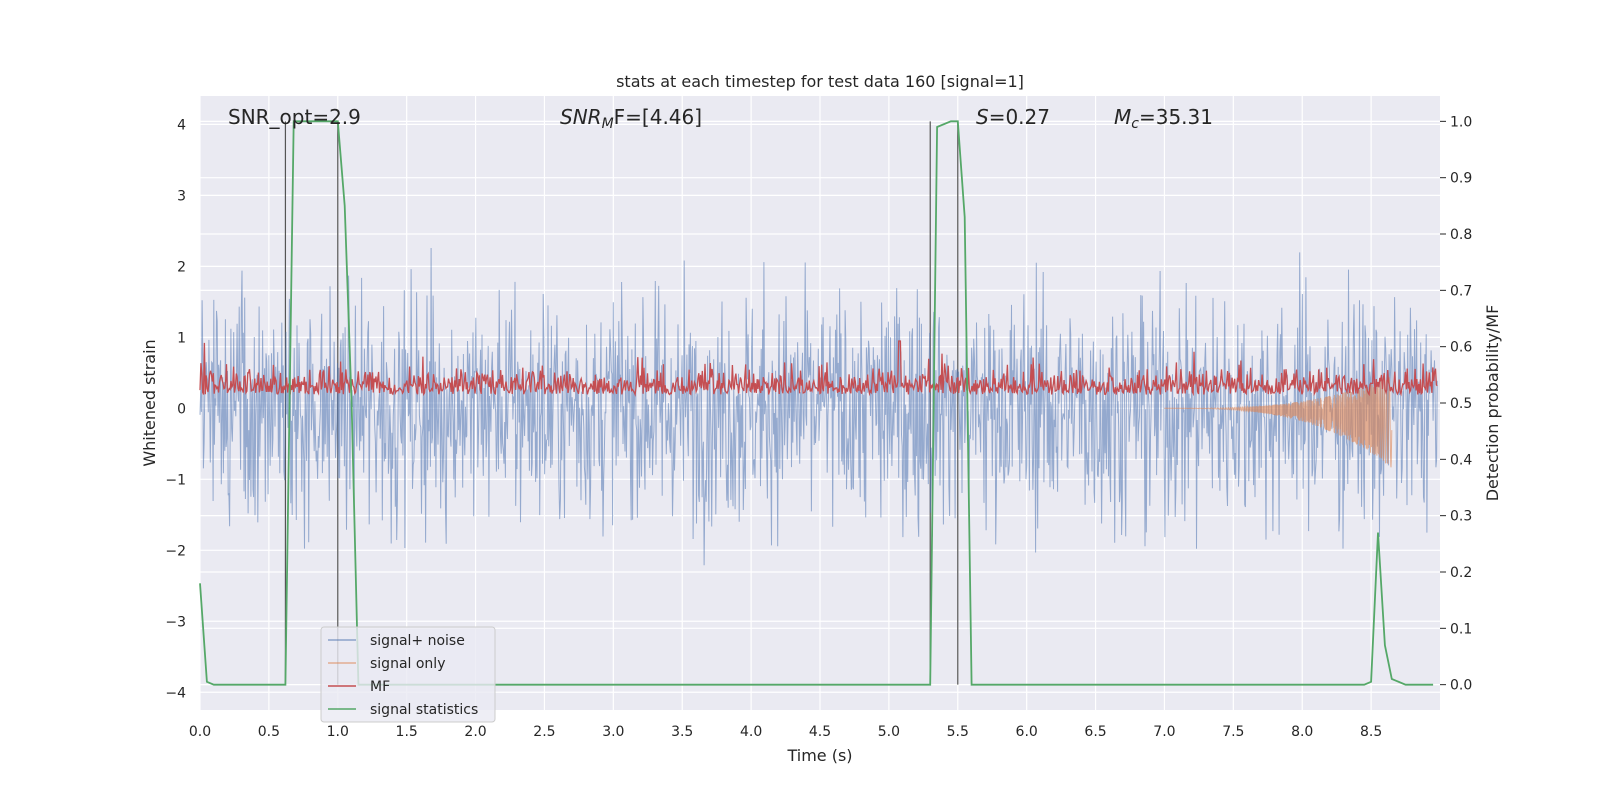 This screenshot has width=1600, height=800. Describe the element at coordinates (889, 732) in the screenshot. I see `x-tick-label: 5.0` at that location.